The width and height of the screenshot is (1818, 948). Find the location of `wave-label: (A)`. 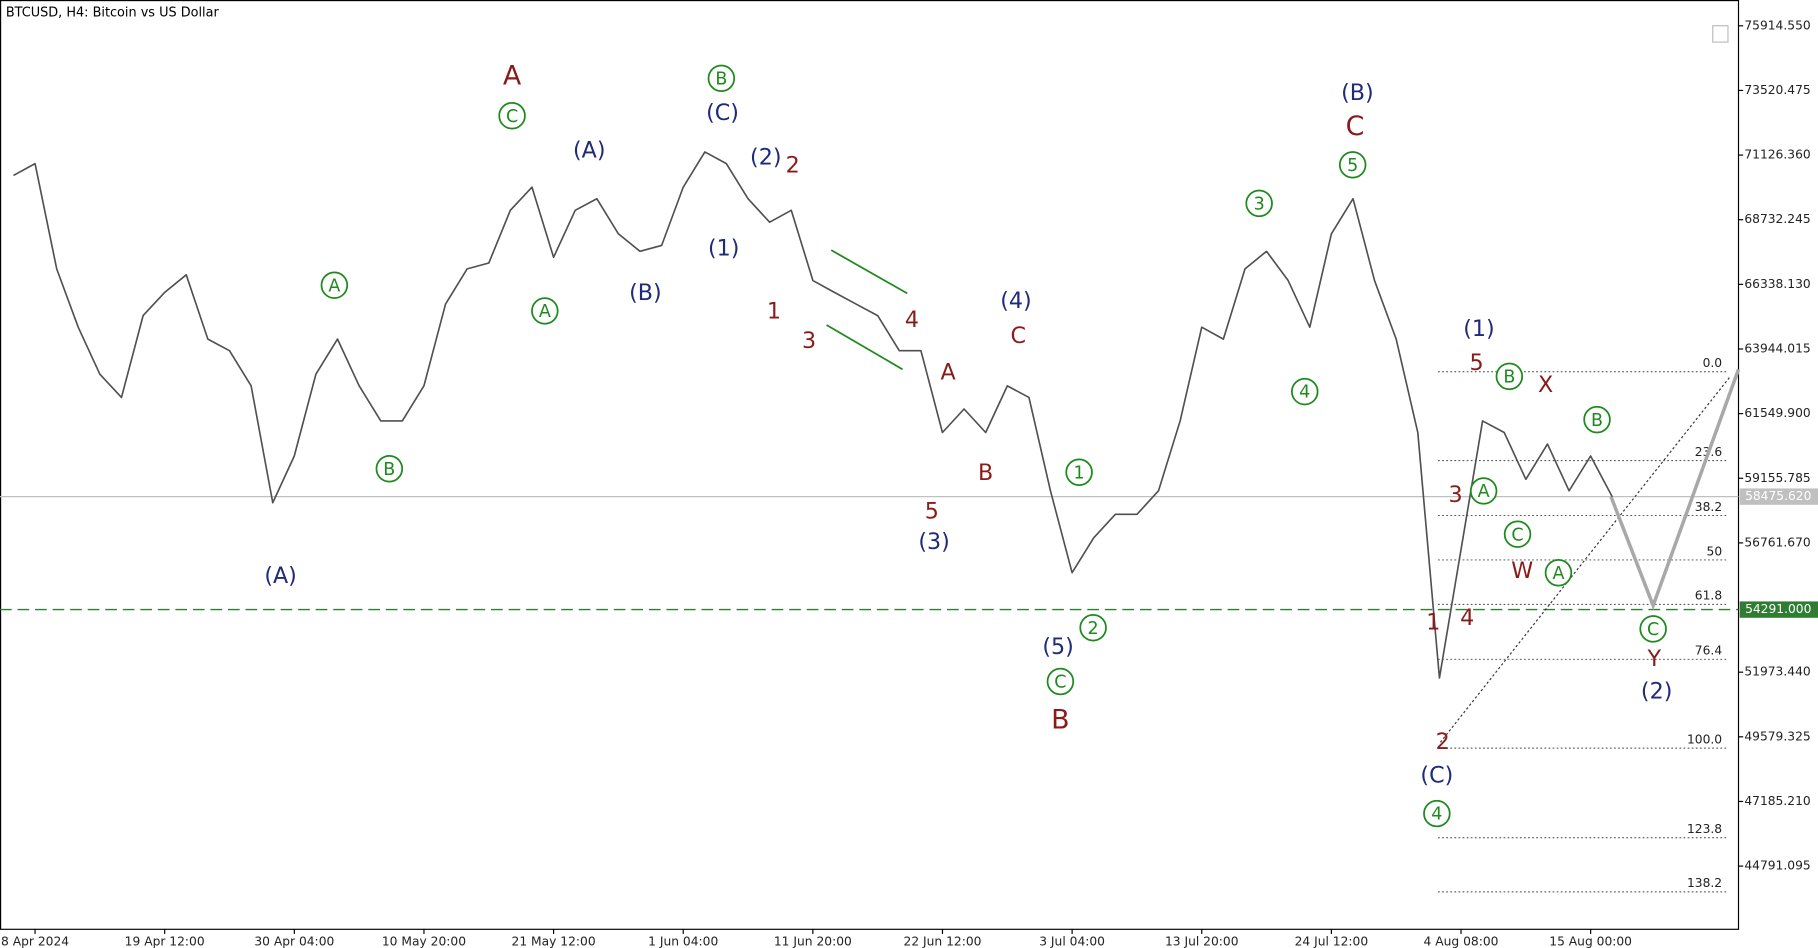

wave-label: (A) is located at coordinates (589, 150).